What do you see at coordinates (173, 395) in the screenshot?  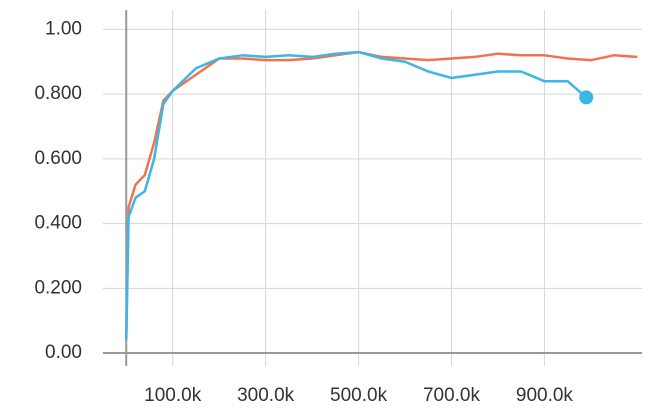 I see `x-tick-label: 100.0k` at bounding box center [173, 395].